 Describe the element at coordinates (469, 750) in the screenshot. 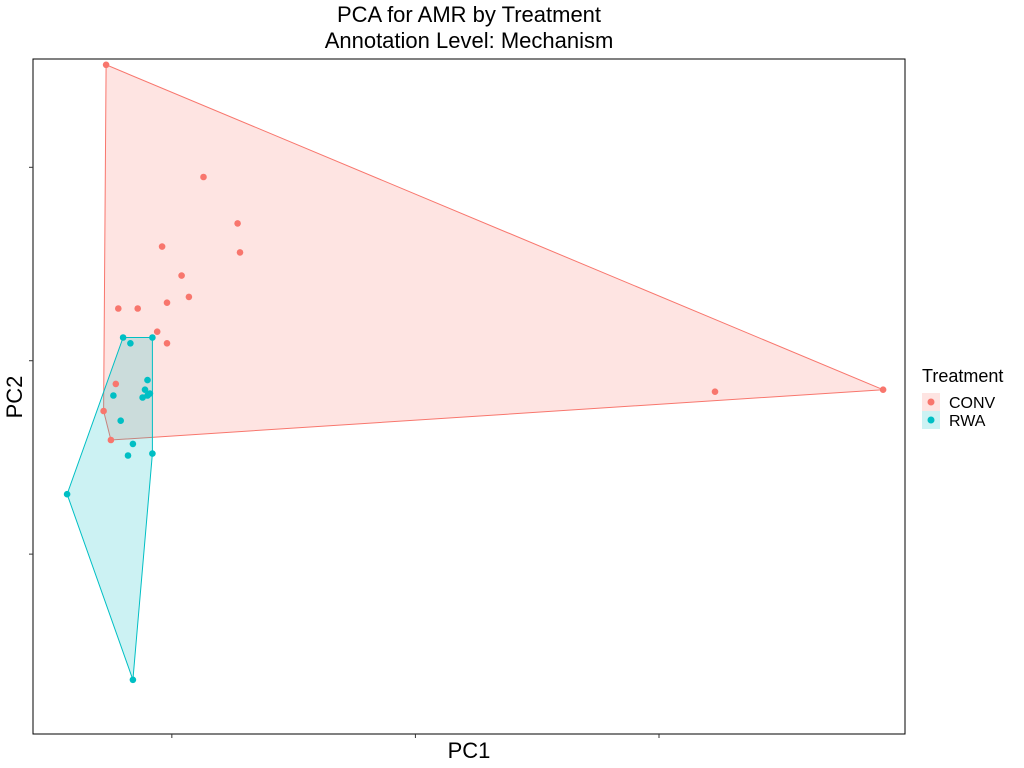

I see `x-axis-title: PC1` at that location.